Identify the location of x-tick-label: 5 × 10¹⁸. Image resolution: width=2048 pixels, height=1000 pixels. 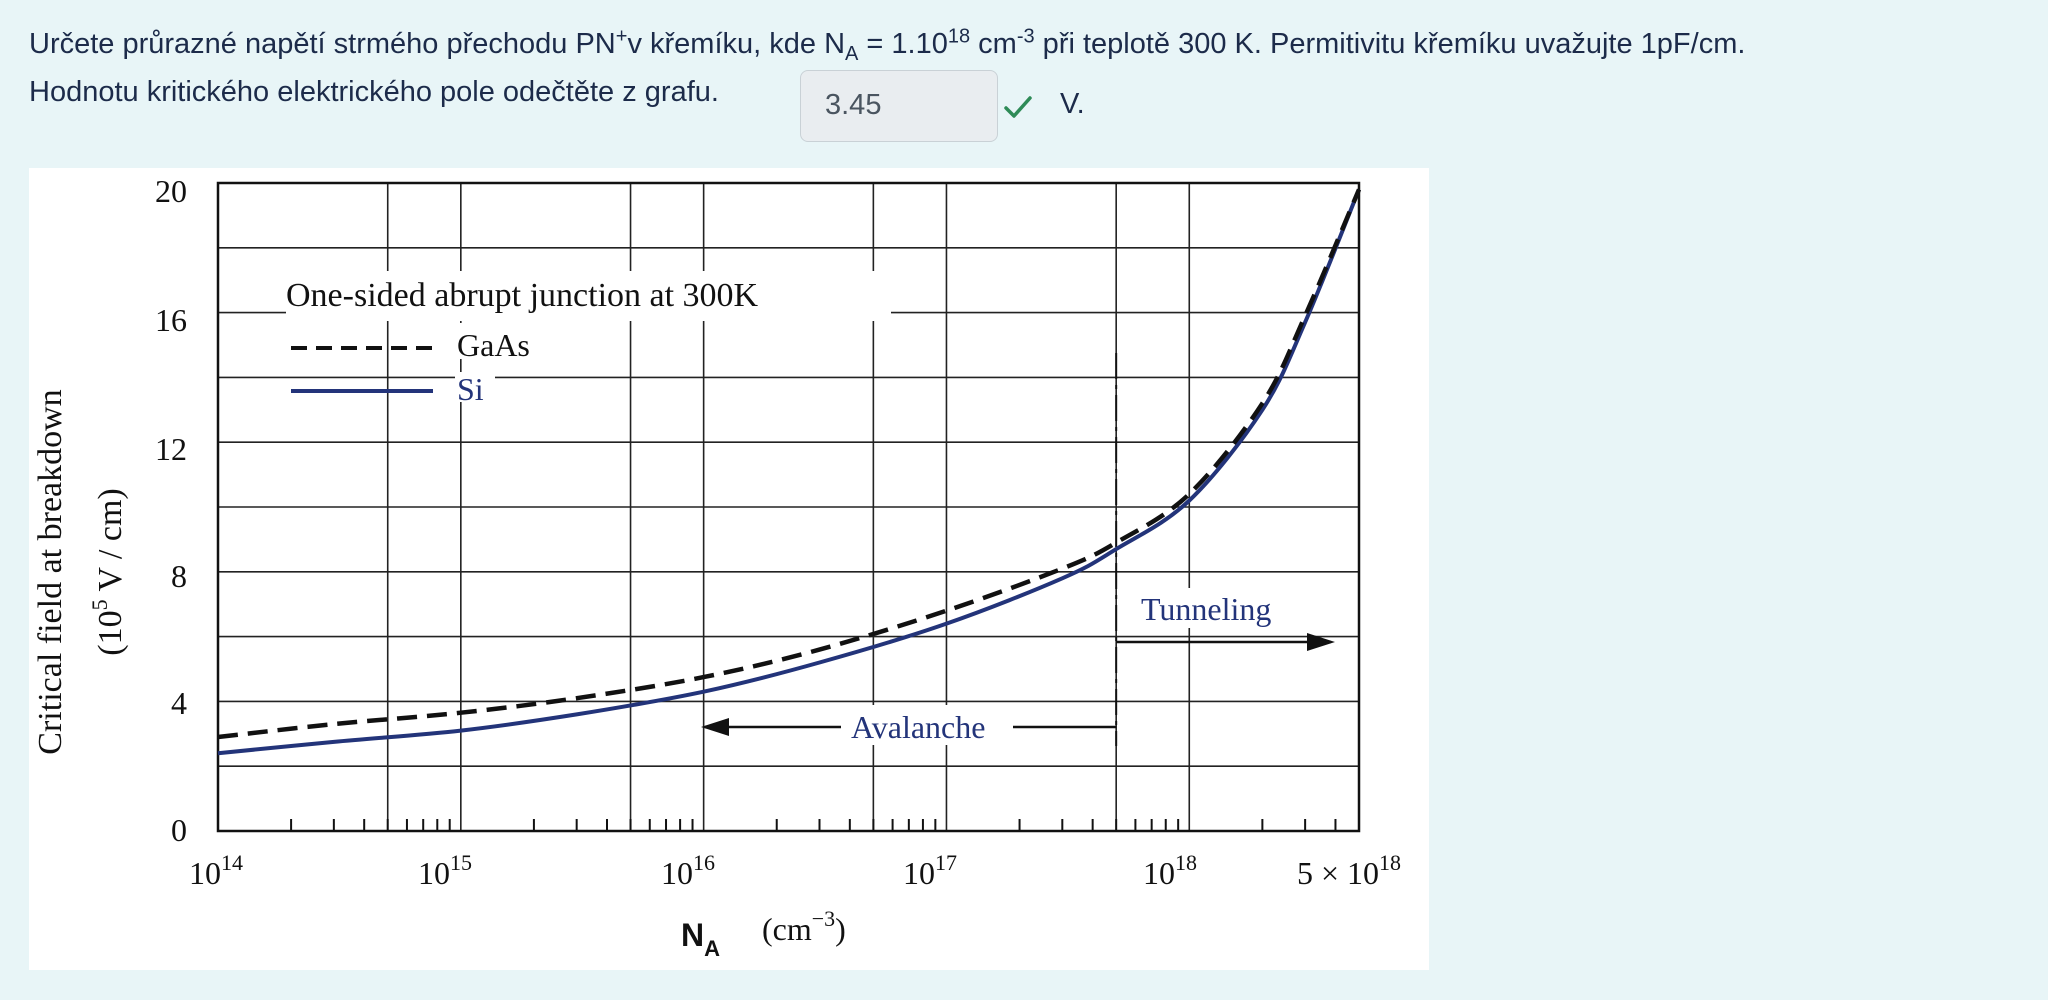
(1349, 870).